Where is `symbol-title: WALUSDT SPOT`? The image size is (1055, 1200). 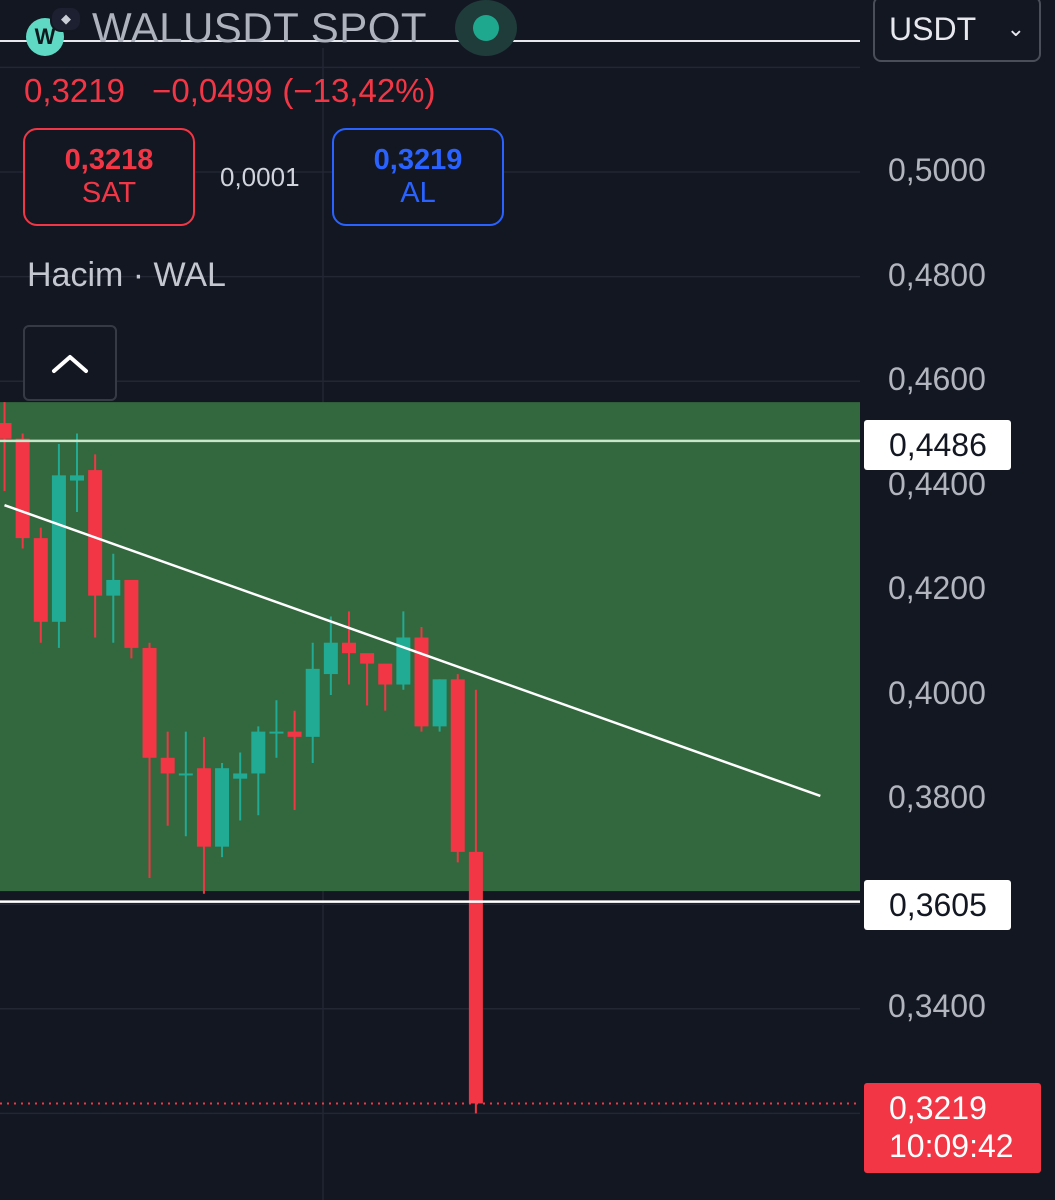
symbol-title: WALUSDT SPOT is located at coordinates (260, 27).